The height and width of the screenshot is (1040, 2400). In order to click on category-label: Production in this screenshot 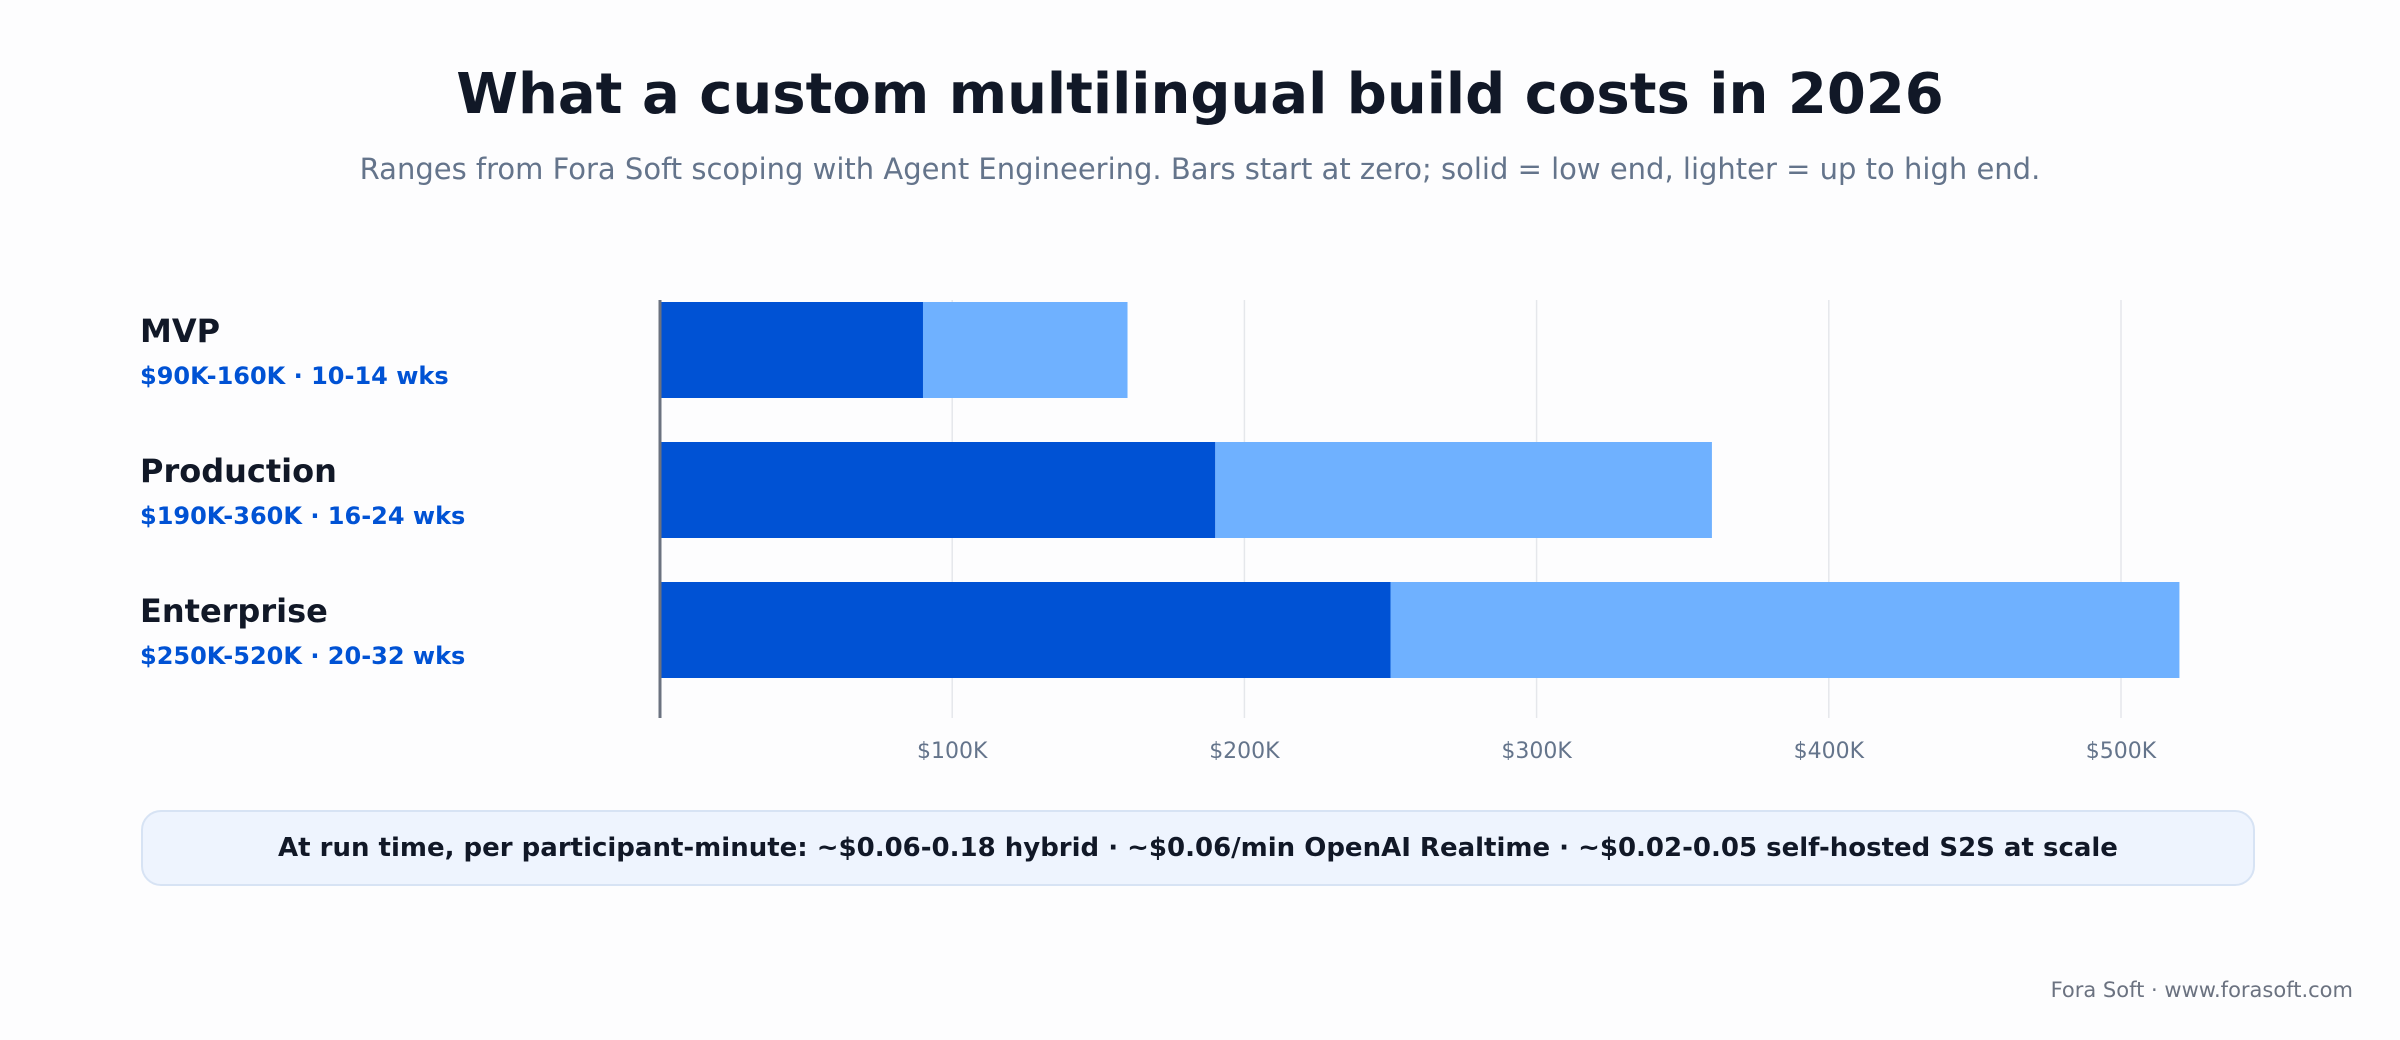, I will do `click(238, 471)`.